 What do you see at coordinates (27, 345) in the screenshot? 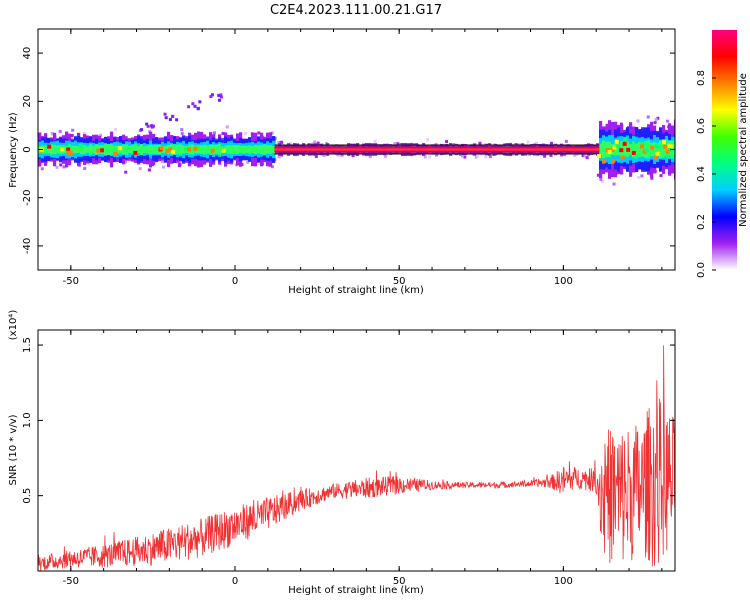
I see `y-tick-label: 1.5` at bounding box center [27, 345].